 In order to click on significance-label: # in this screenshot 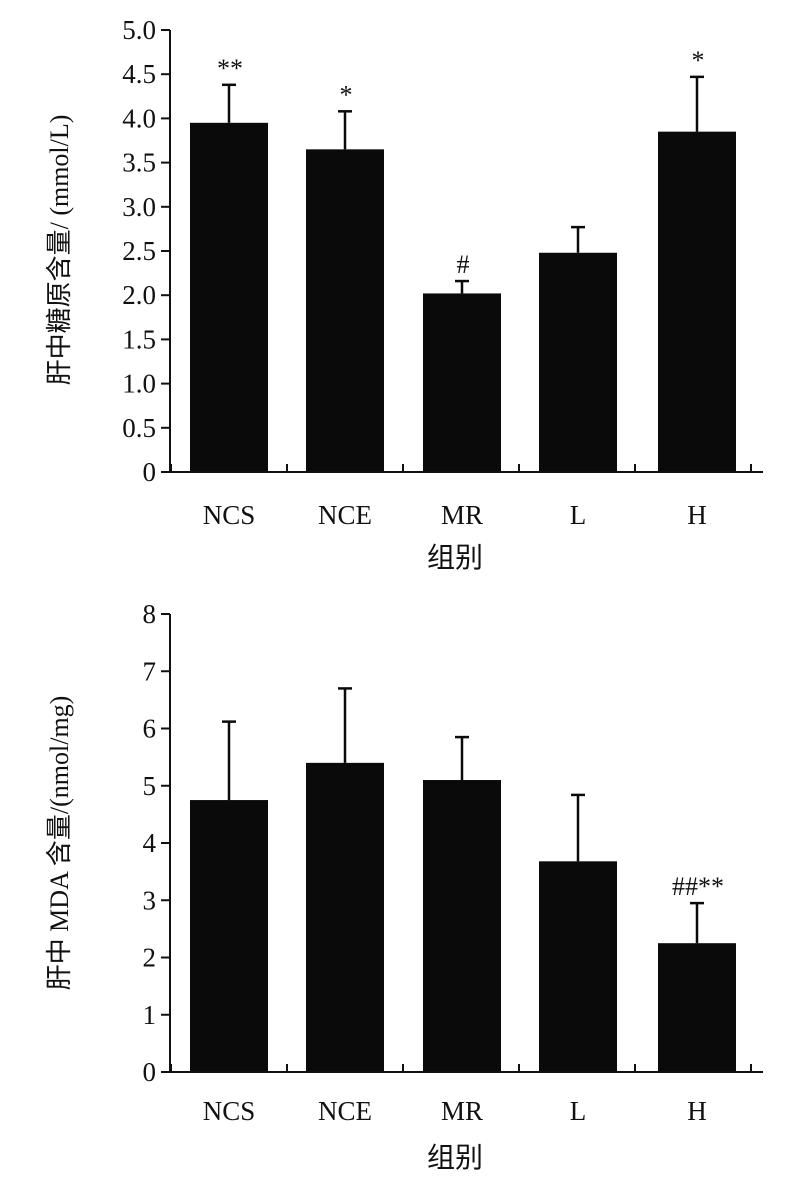, I will do `click(463, 264)`.